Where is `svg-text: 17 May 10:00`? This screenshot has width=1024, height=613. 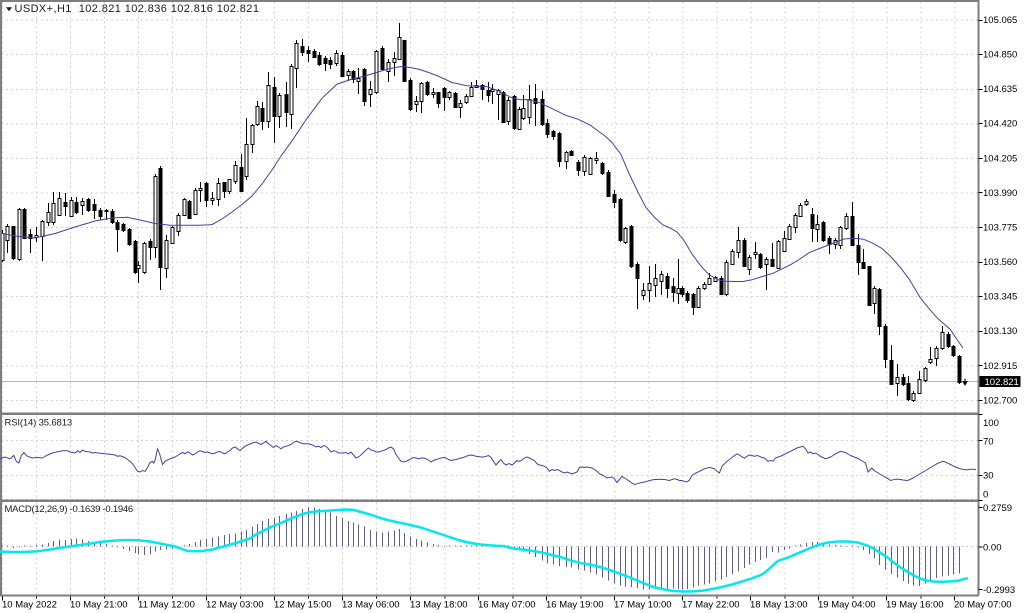
svg-text: 17 May 10:00 is located at coordinates (643, 605).